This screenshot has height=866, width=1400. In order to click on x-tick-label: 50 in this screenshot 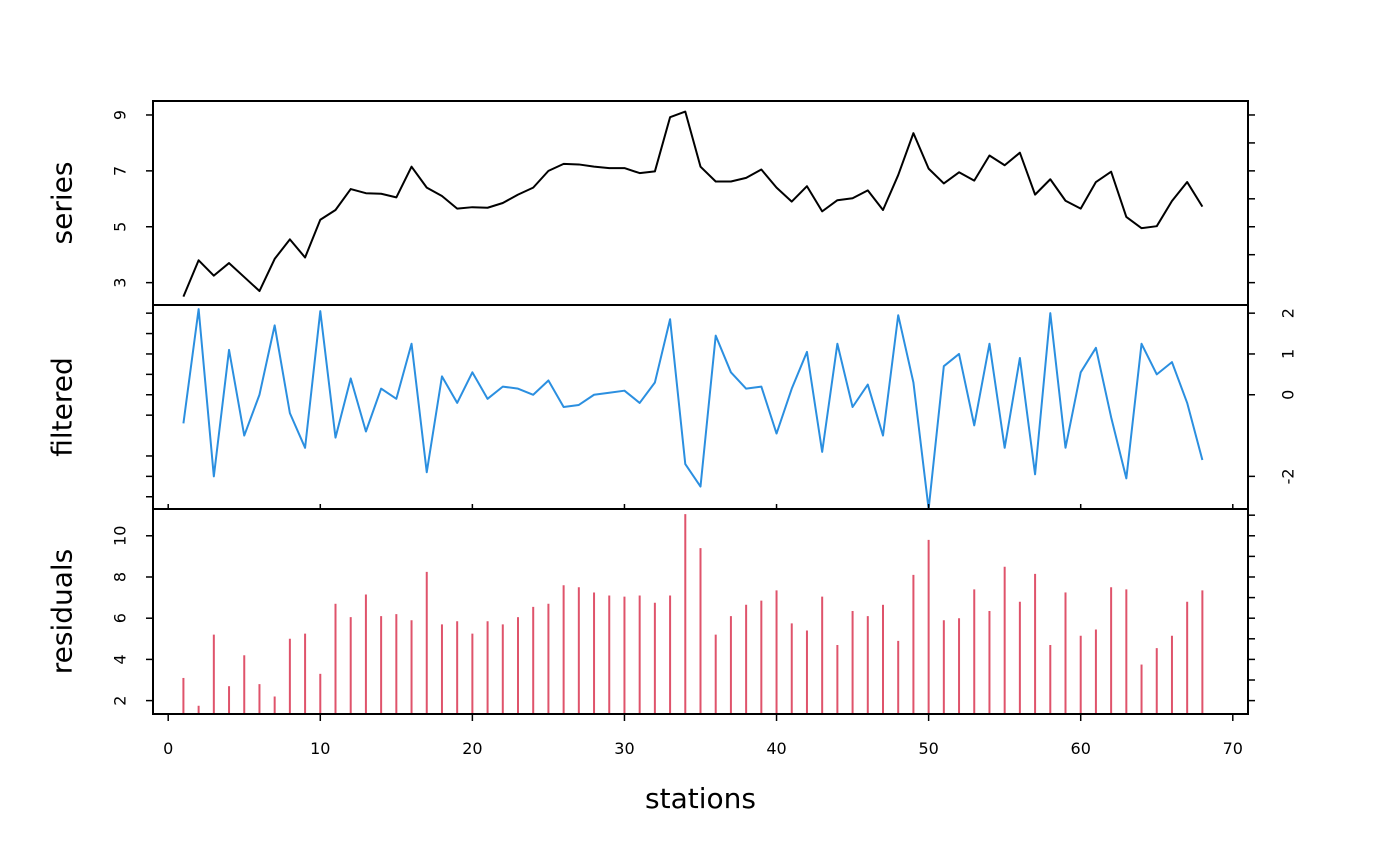, I will do `click(928, 748)`.